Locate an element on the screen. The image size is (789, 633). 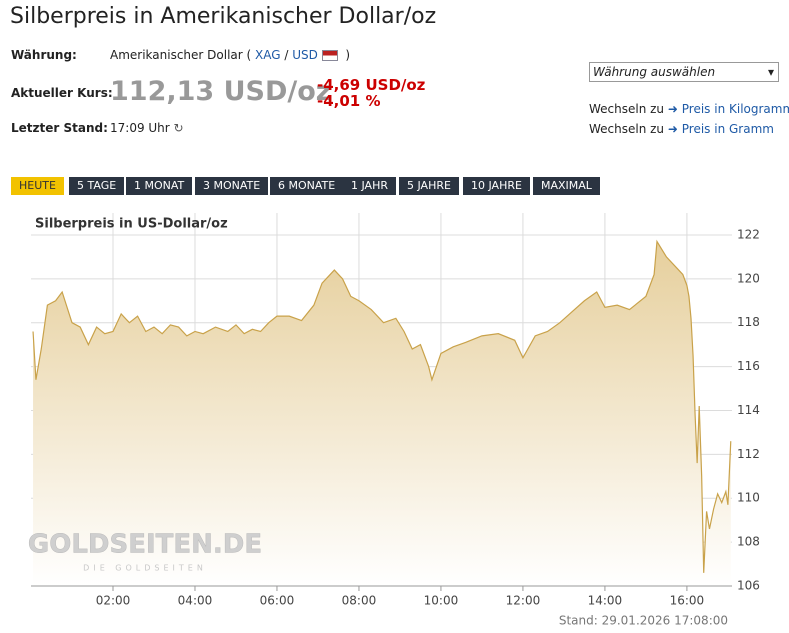
text: Währung auswählen is located at coordinates (654, 72).